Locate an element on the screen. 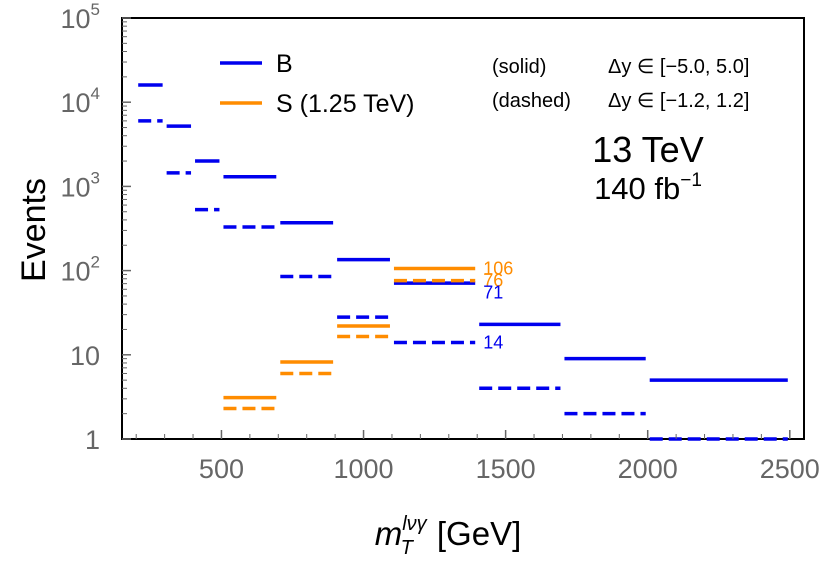 The height and width of the screenshot is (563, 830). y-tick-label-2: 10² is located at coordinates (80, 270).